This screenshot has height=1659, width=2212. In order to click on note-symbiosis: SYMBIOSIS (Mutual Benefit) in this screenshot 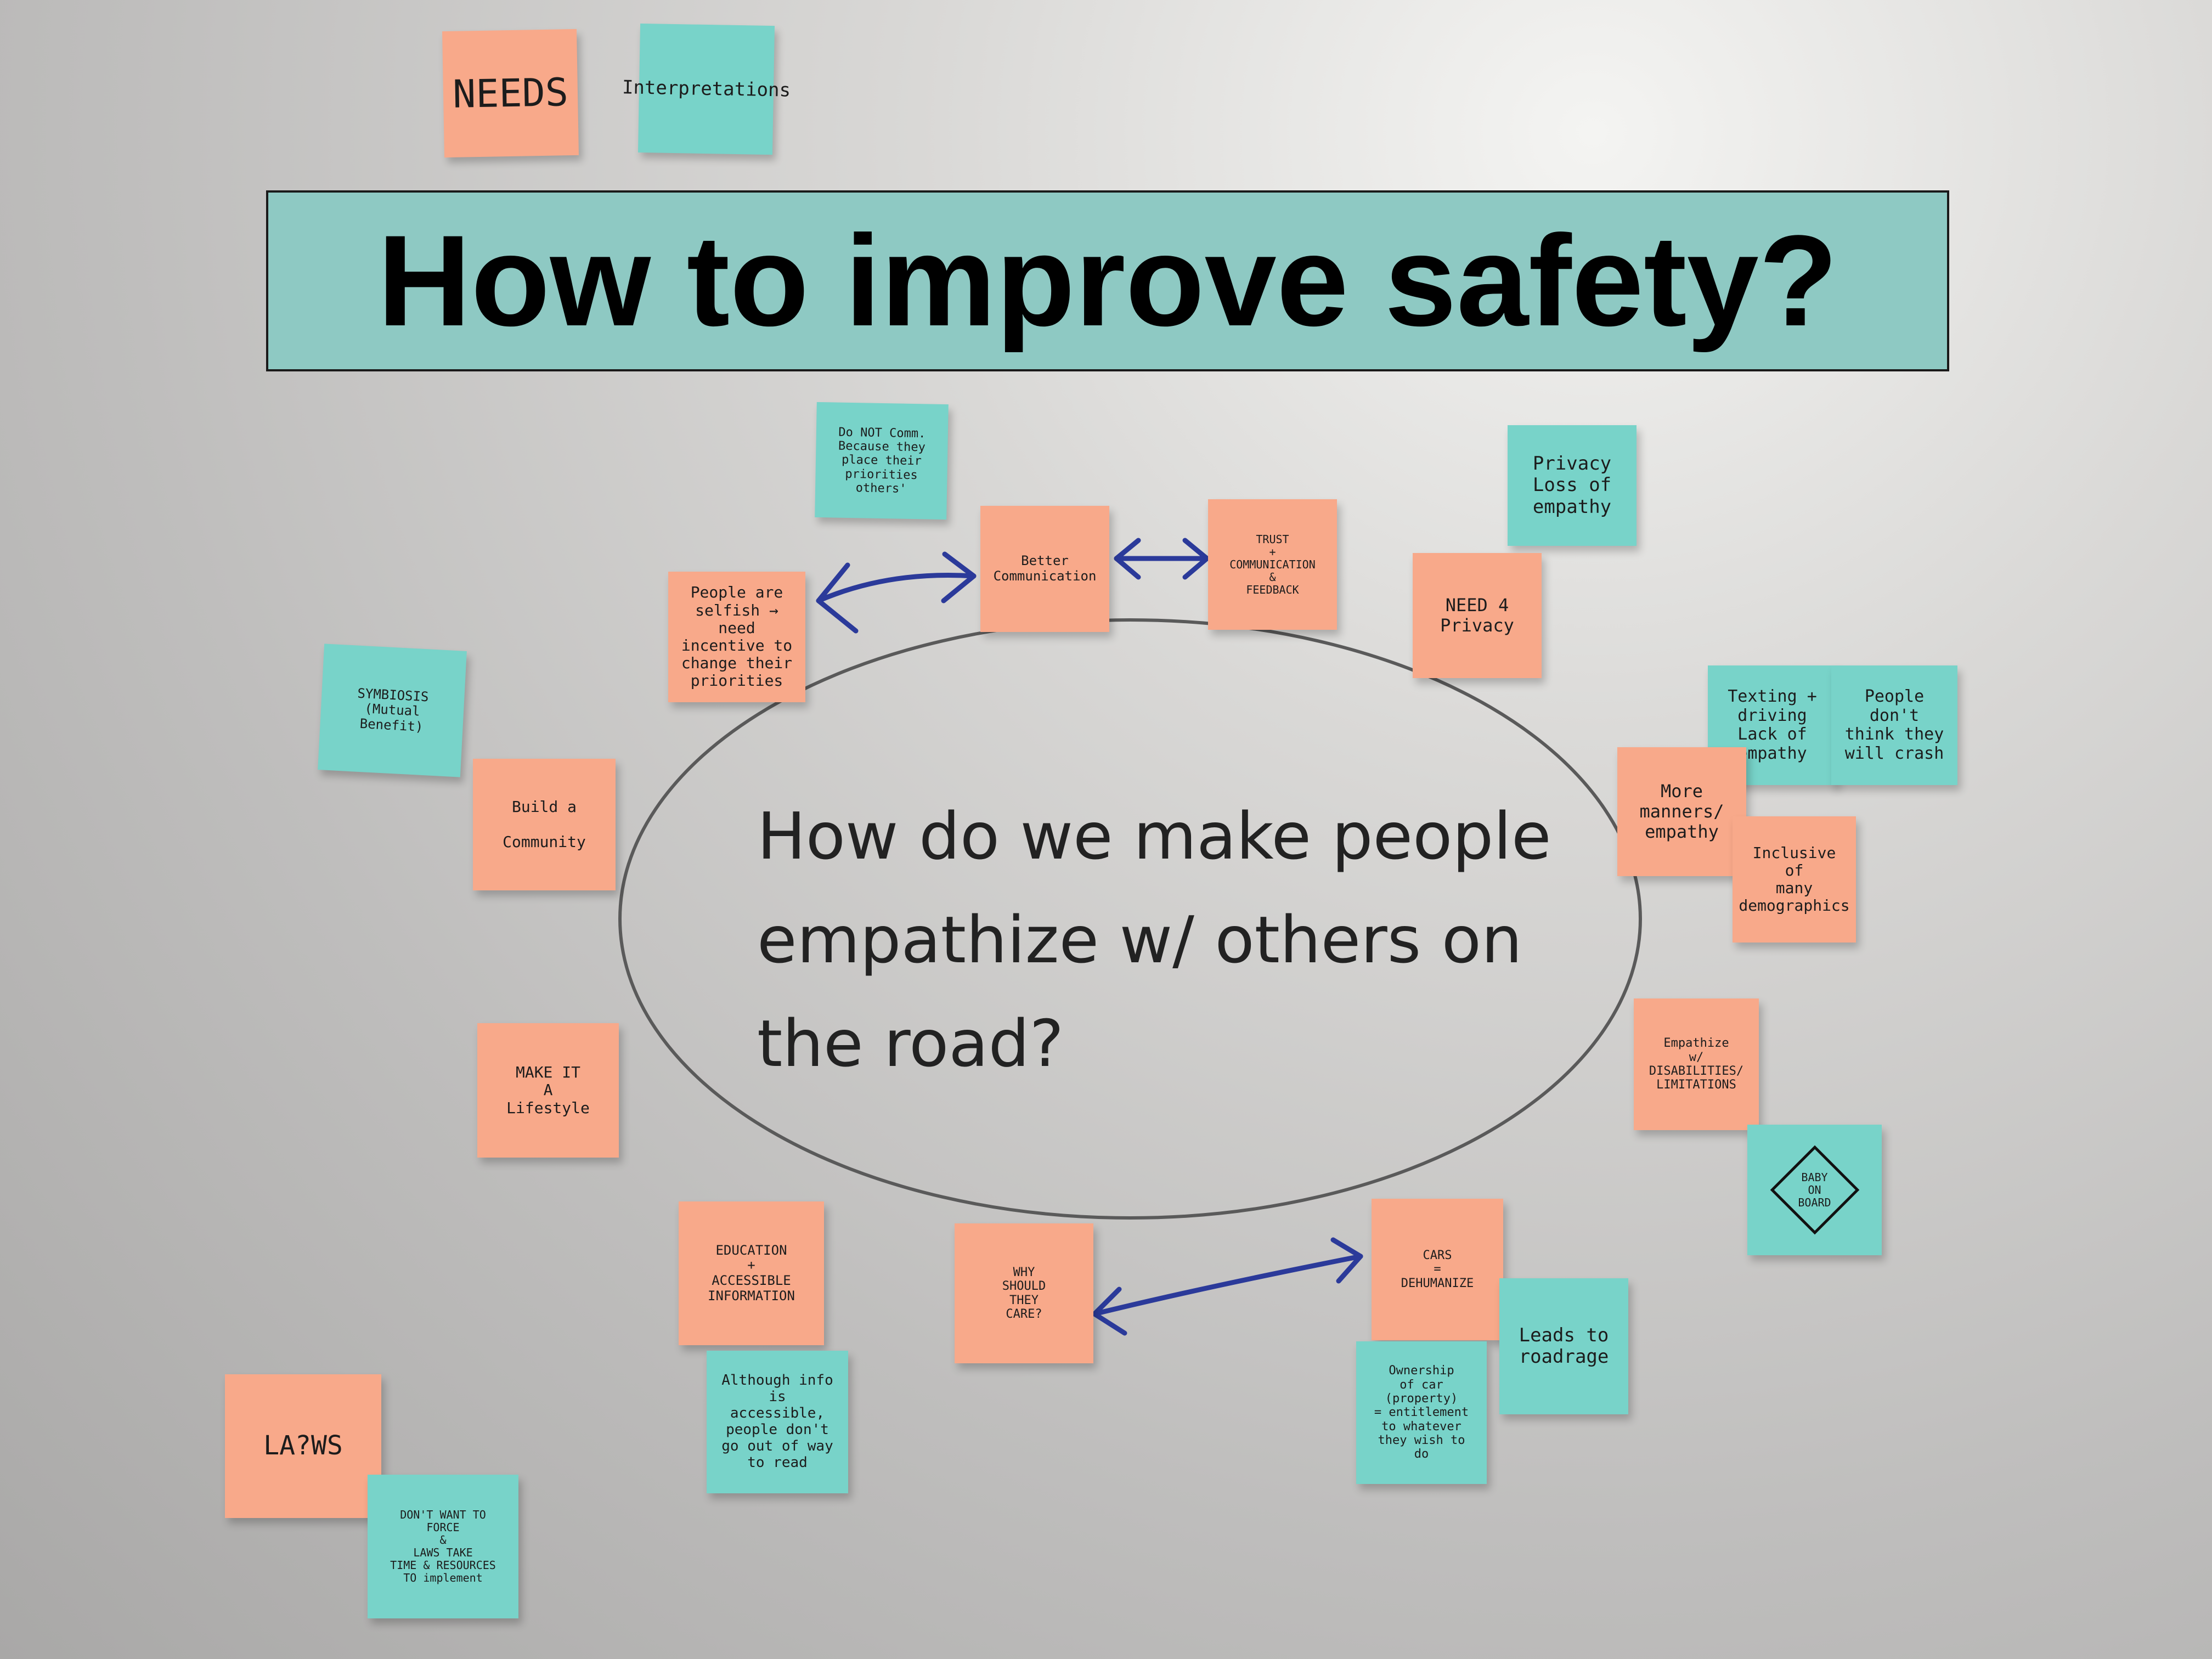, I will do `click(393, 711)`.